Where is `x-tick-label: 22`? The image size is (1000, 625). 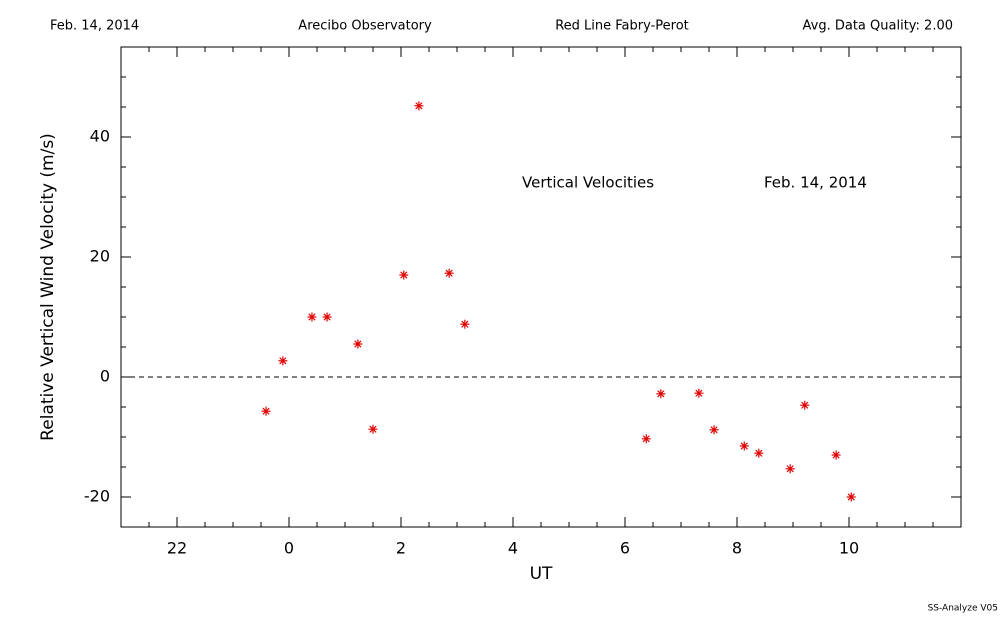 x-tick-label: 22 is located at coordinates (177, 548).